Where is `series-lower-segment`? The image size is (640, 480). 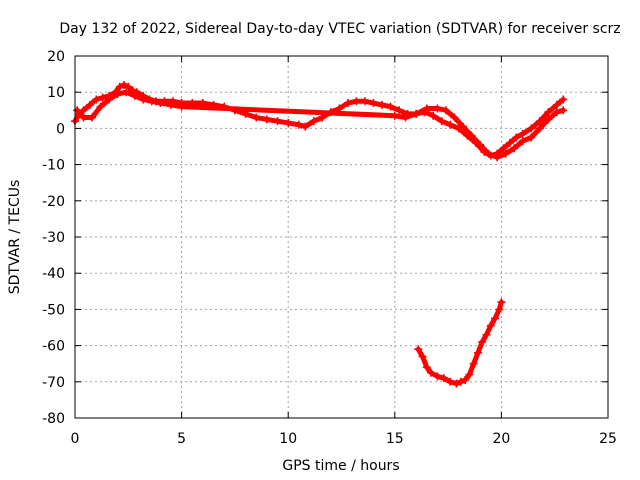 series-lower-segment is located at coordinates (460, 343).